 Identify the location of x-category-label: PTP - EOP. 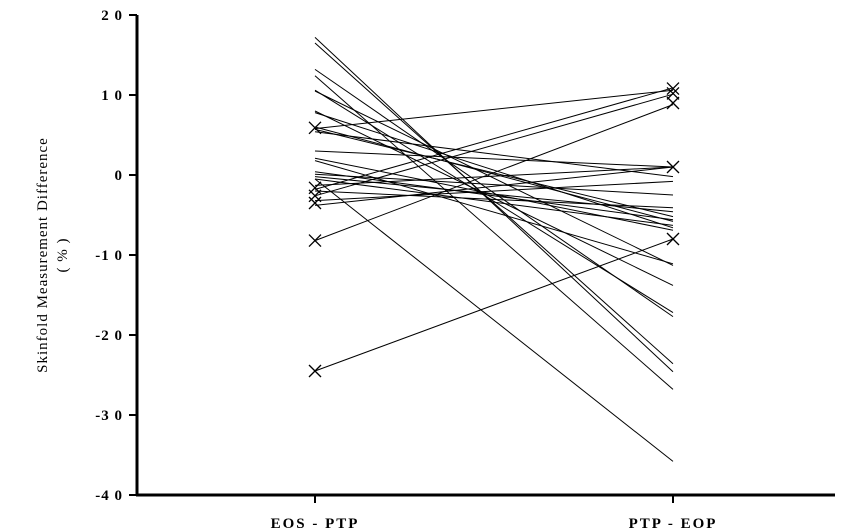
(673, 524).